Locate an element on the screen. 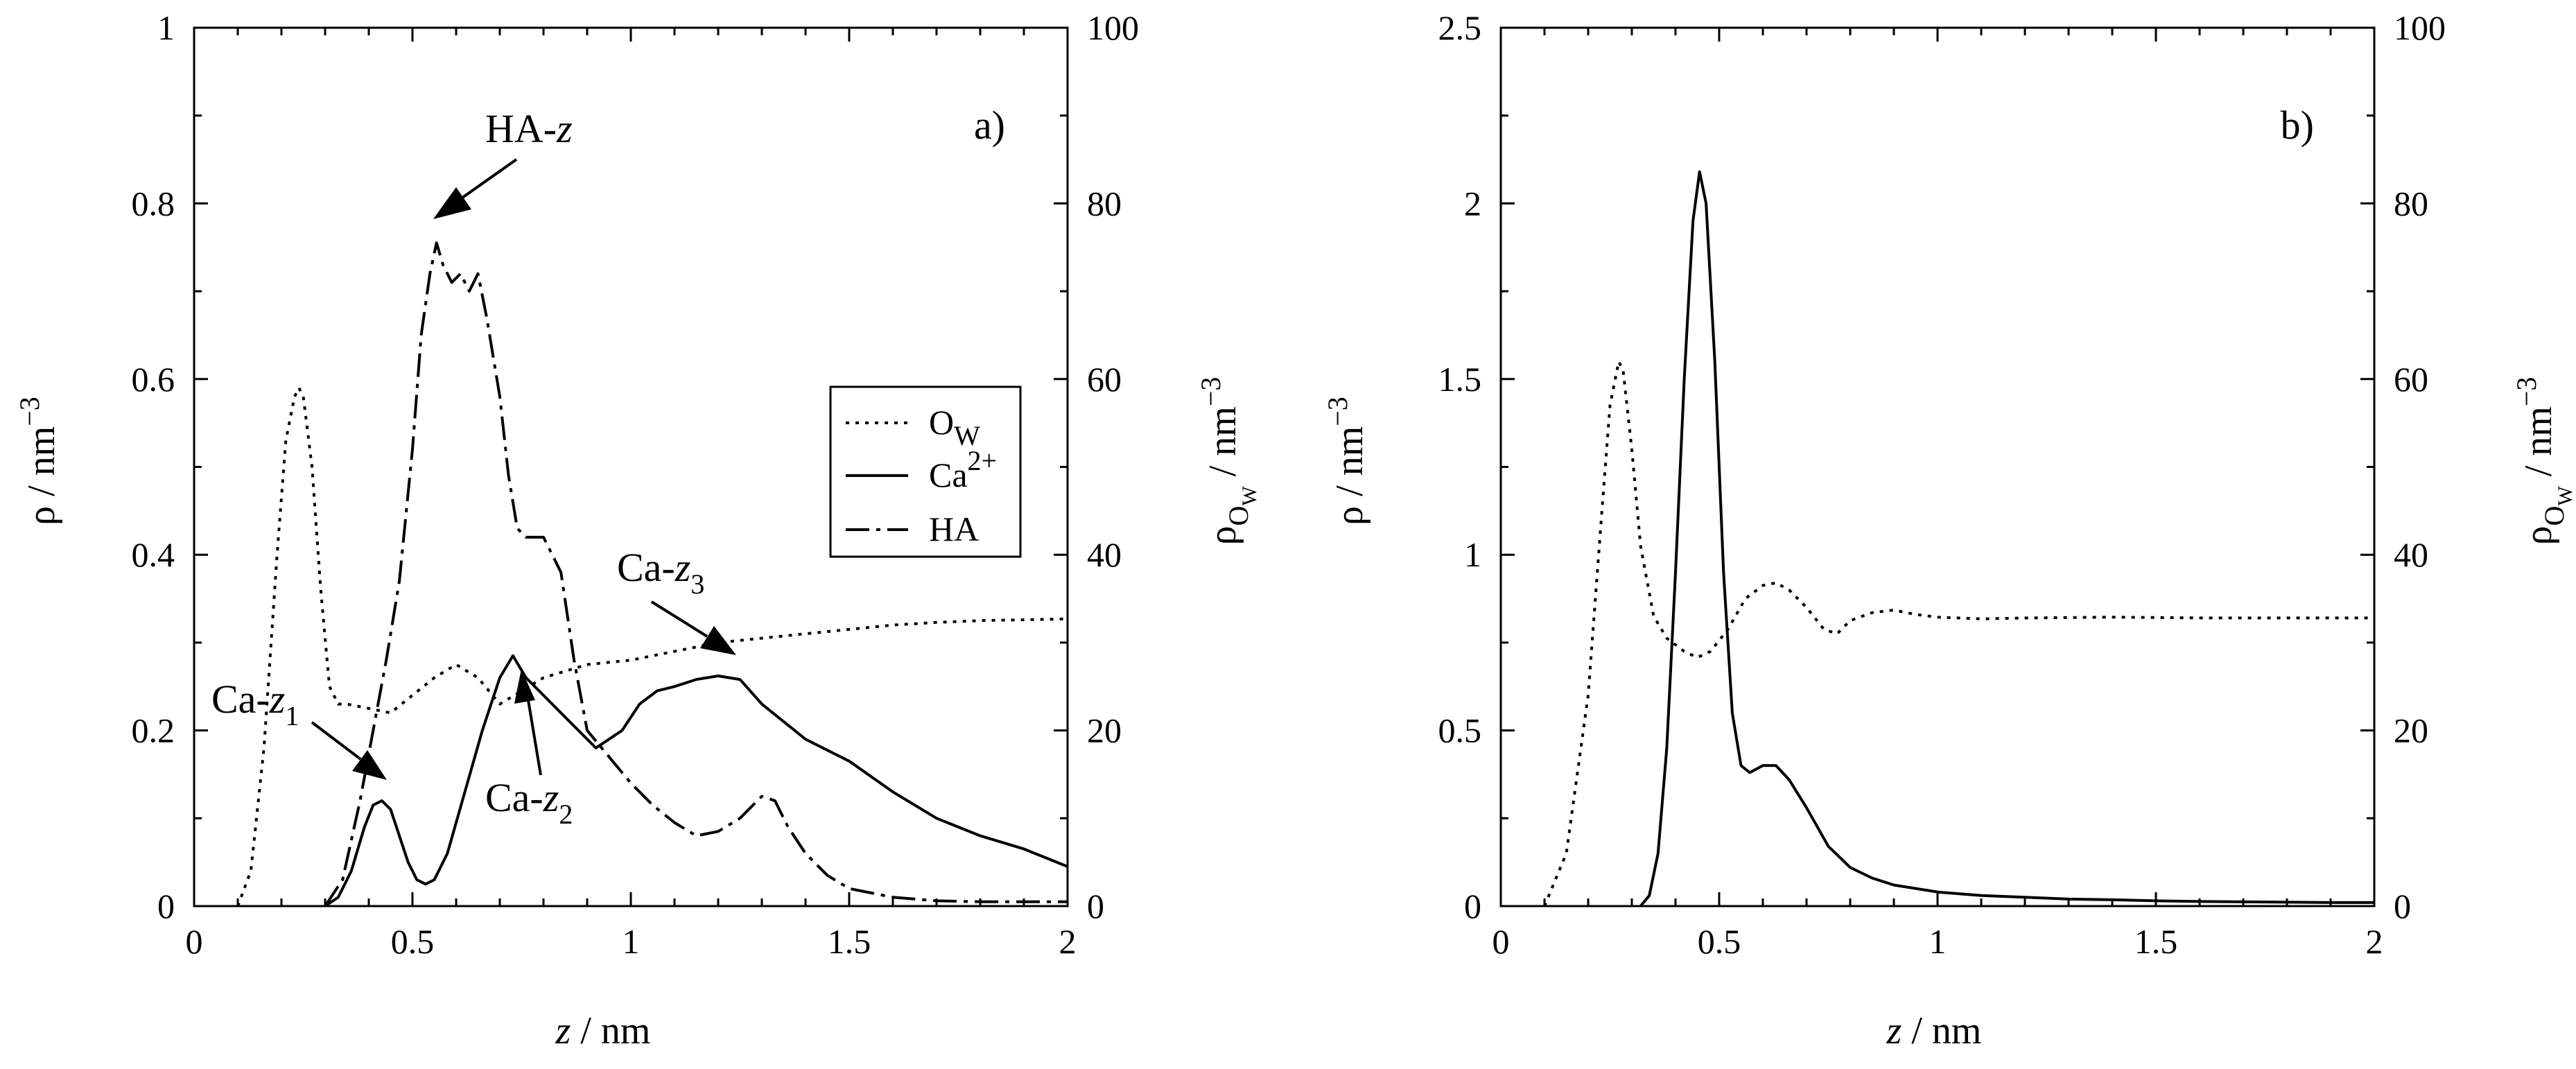 This screenshot has width=2576, height=1069. panel-b-y2tick-label: 0 is located at coordinates (2402, 906).